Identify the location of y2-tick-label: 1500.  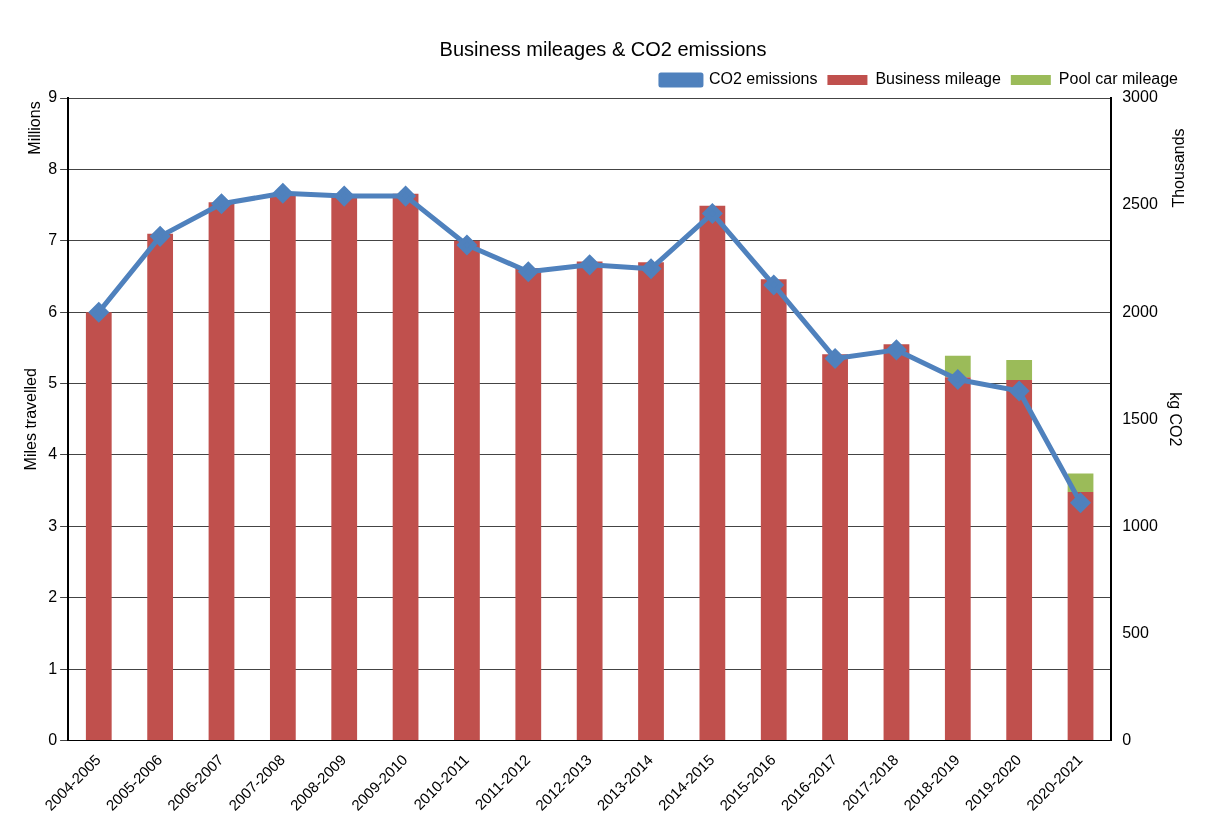
(1140, 418).